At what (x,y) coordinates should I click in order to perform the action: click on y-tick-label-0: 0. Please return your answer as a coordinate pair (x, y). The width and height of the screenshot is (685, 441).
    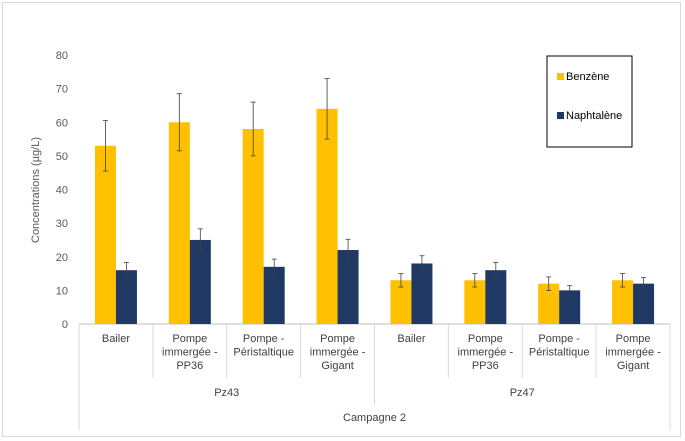
    Looking at the image, I should click on (65, 325).